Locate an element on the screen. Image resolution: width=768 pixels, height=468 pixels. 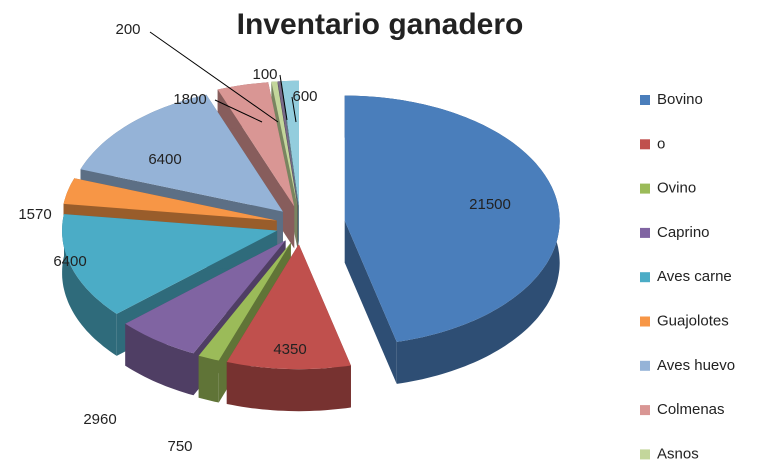
data-label: 1570 is located at coordinates (34, 214).